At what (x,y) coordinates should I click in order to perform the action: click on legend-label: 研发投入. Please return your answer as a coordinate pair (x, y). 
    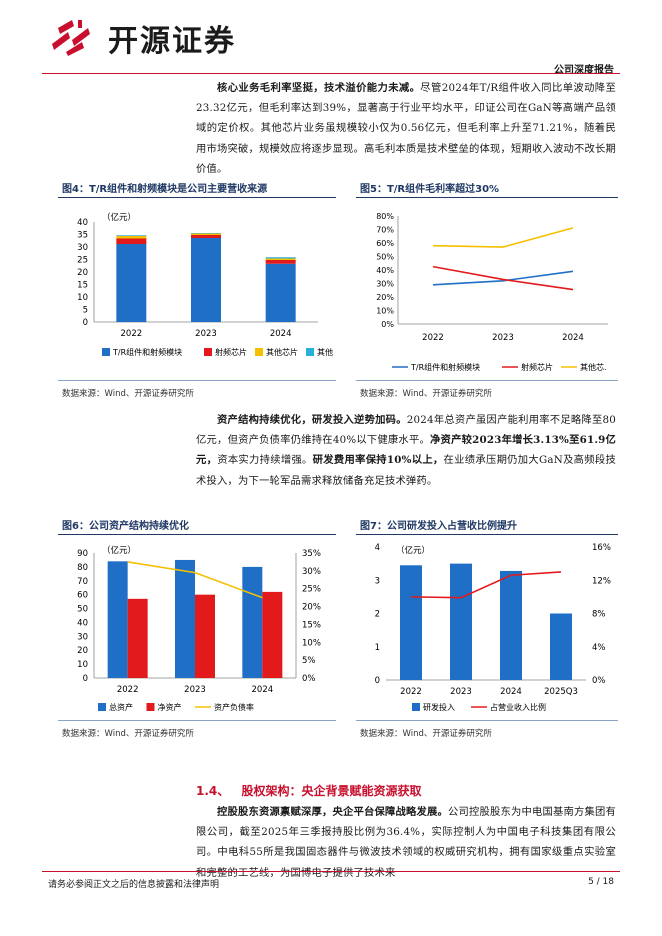
    Looking at the image, I should click on (439, 707).